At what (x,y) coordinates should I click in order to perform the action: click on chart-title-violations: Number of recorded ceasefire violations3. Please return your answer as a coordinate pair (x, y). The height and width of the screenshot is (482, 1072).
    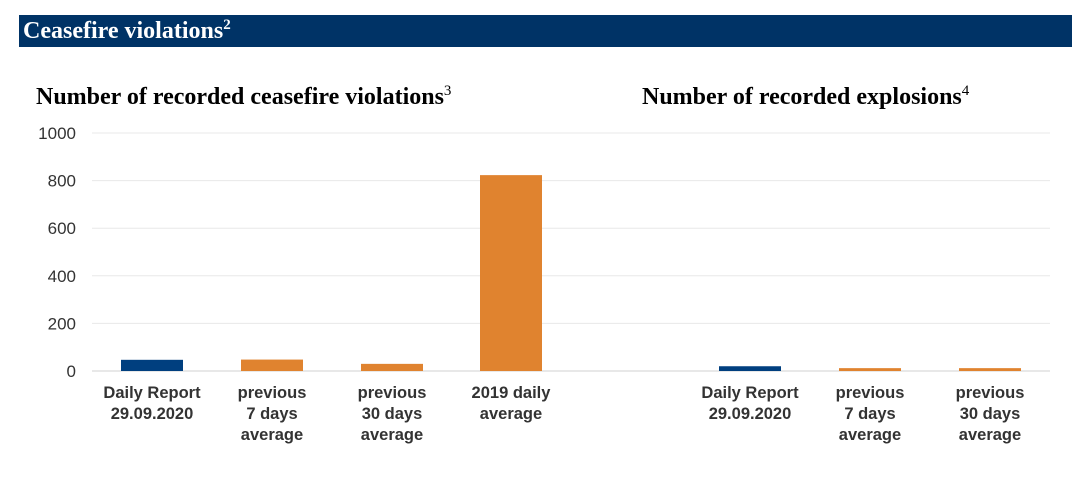
    Looking at the image, I should click on (243, 97).